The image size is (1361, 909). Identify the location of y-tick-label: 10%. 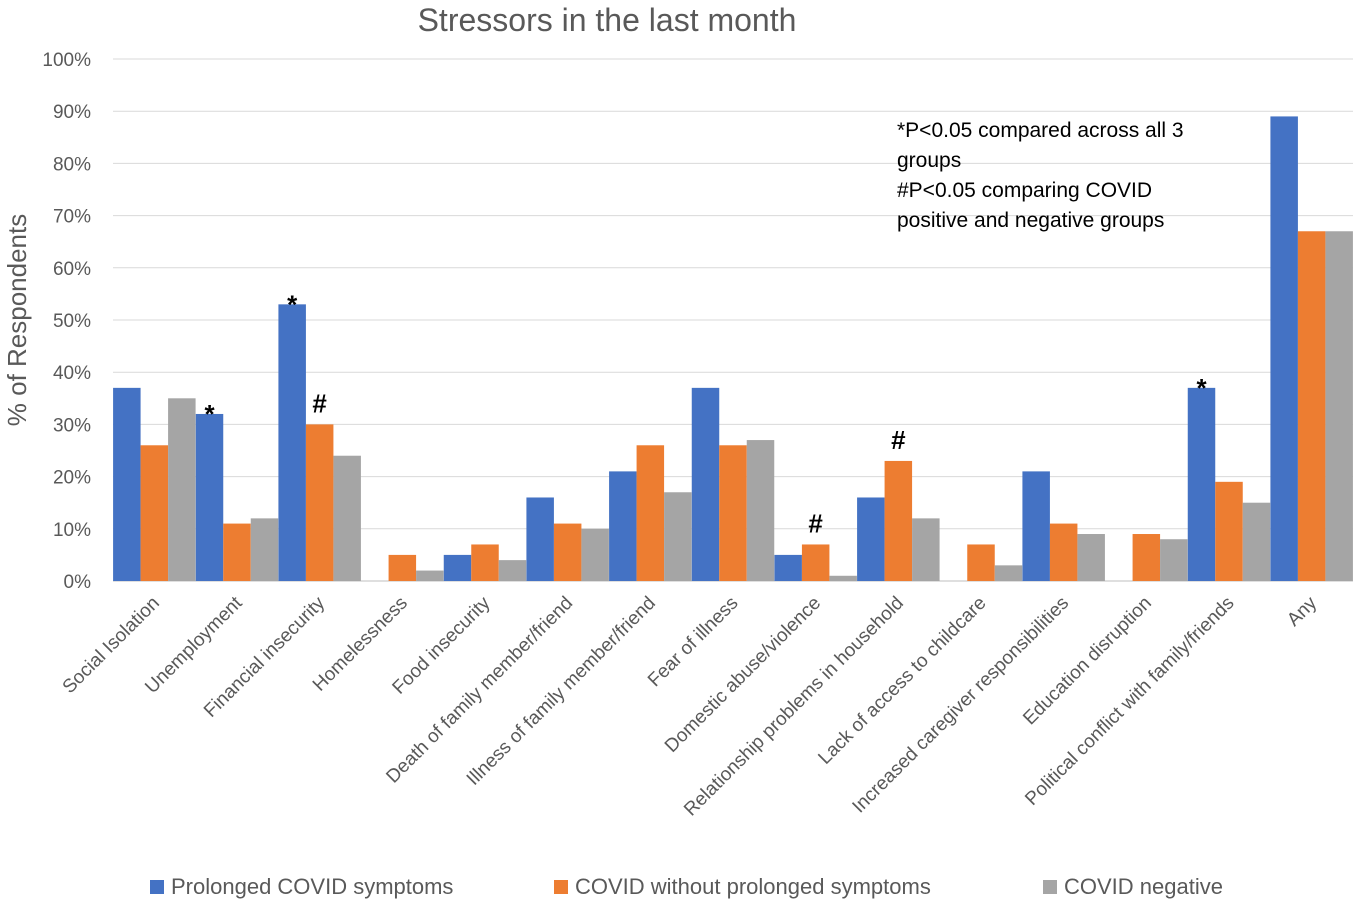
(72, 530).